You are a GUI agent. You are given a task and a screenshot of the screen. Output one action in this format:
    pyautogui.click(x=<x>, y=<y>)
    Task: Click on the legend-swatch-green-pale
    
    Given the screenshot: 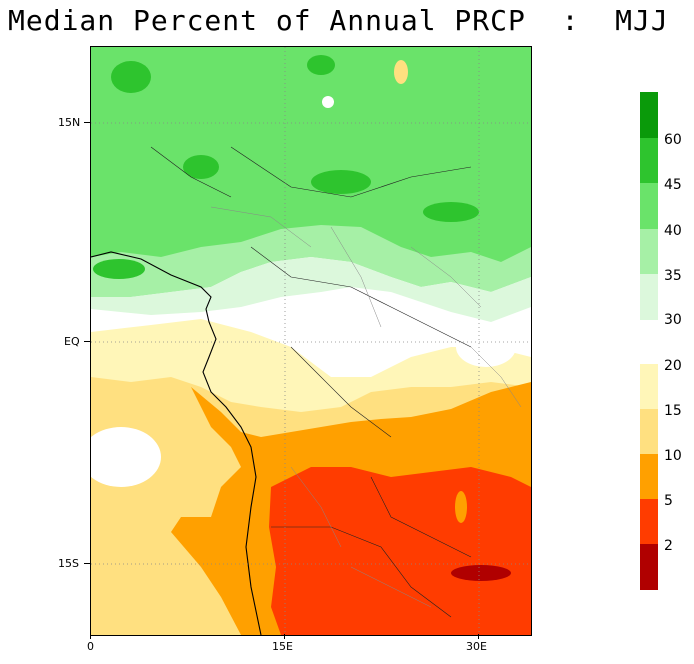 What is the action you would take?
    pyautogui.click(x=649, y=297)
    